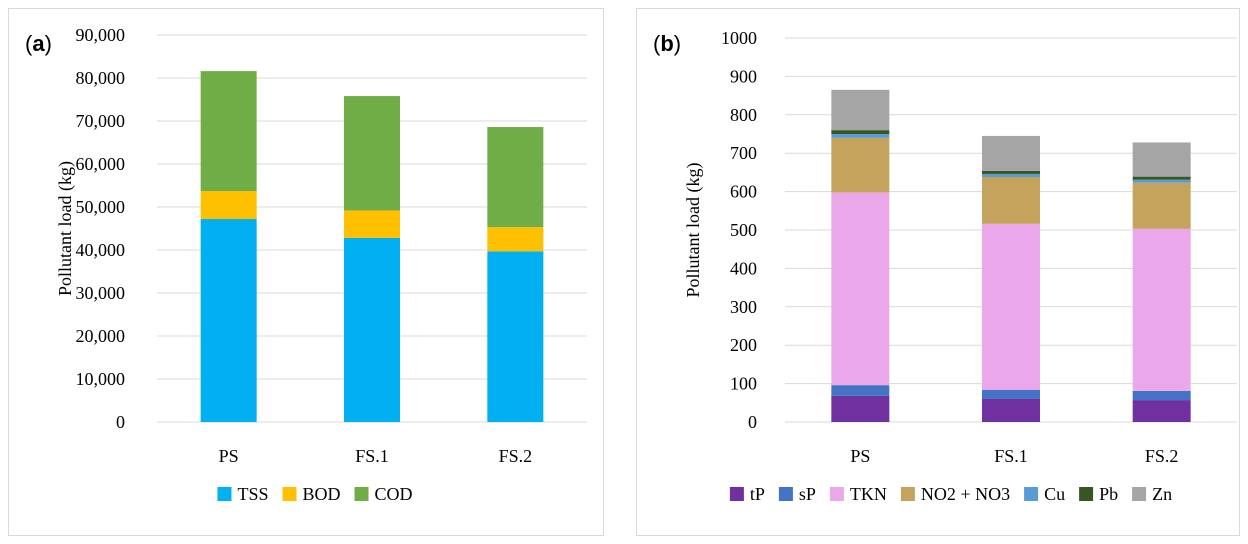 The height and width of the screenshot is (544, 1248). I want to click on legend-label: BOD, so click(322, 494).